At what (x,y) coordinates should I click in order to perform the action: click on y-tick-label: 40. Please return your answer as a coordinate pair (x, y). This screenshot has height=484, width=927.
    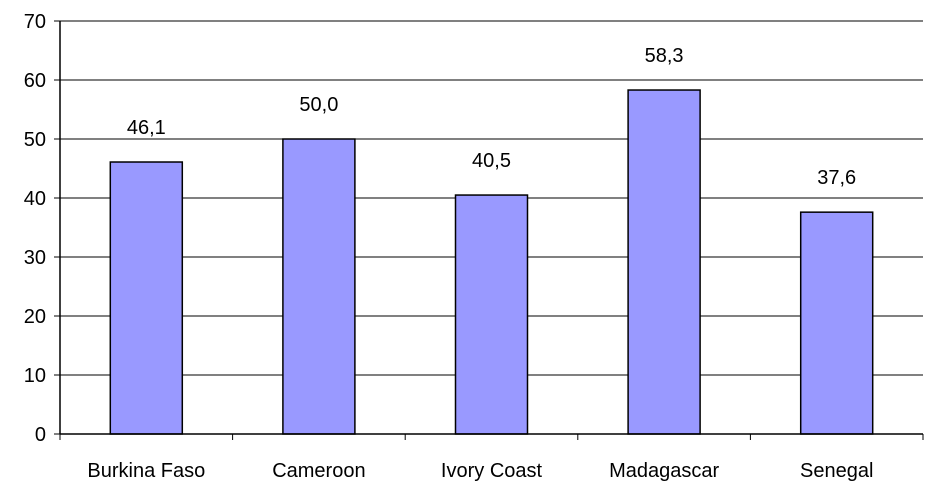
    Looking at the image, I should click on (35, 199).